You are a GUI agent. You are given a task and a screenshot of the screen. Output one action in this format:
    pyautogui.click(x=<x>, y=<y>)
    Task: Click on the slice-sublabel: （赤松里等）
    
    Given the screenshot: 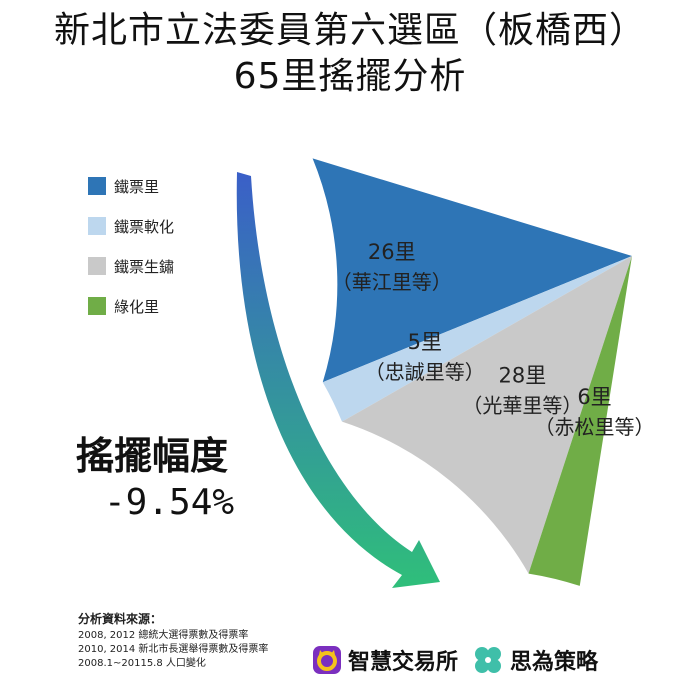 What is the action you would take?
    pyautogui.click(x=595, y=427)
    